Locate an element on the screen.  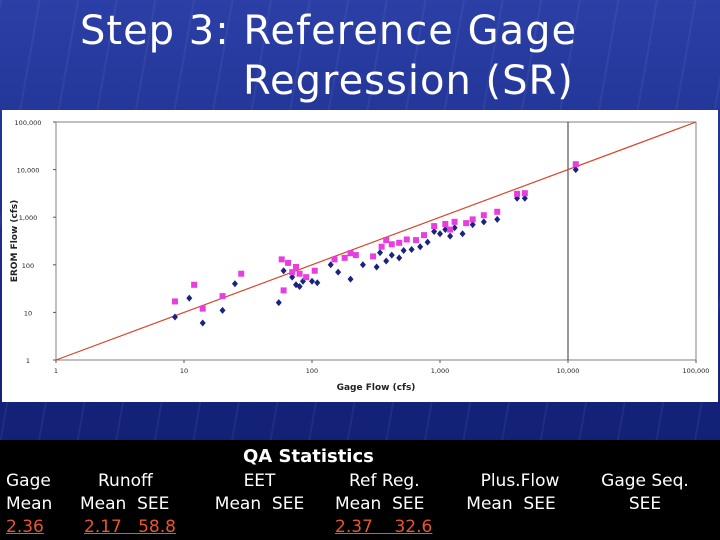
y-tick-label: 10,000 is located at coordinates (28, 171).